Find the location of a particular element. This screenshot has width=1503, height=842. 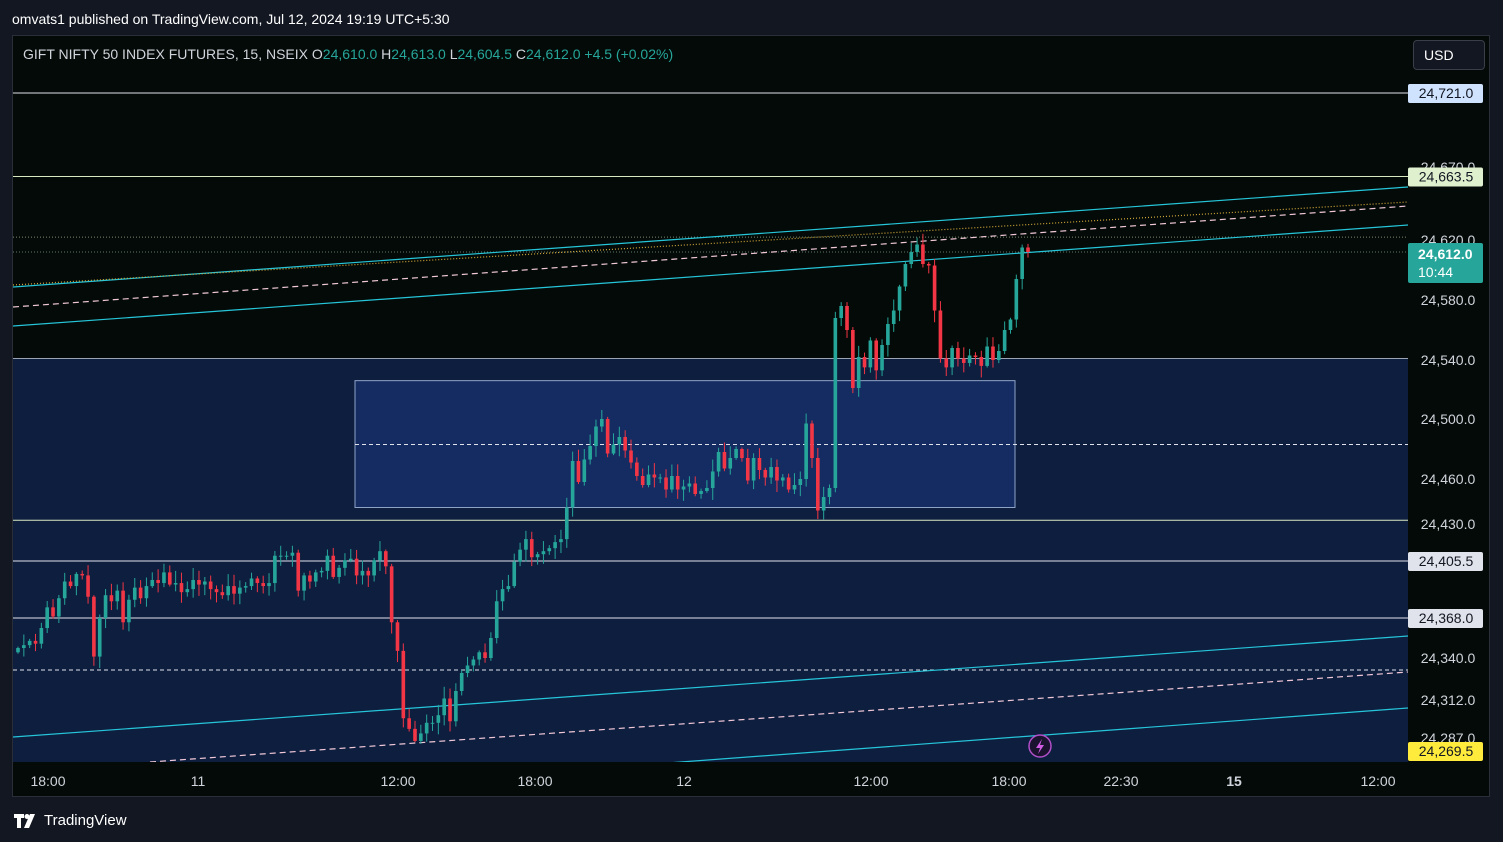

tradingview-footer: TradingView is located at coordinates (70, 820).